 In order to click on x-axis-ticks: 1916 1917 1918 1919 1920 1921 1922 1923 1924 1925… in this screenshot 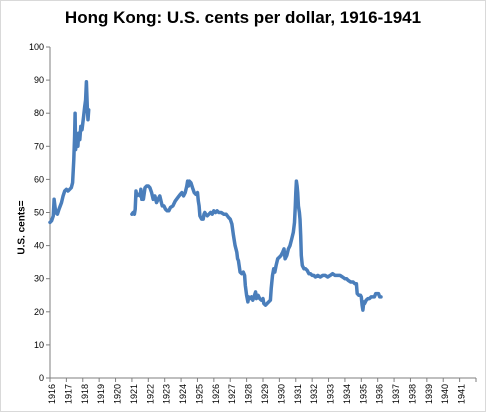, I will do `click(262, 391)`.